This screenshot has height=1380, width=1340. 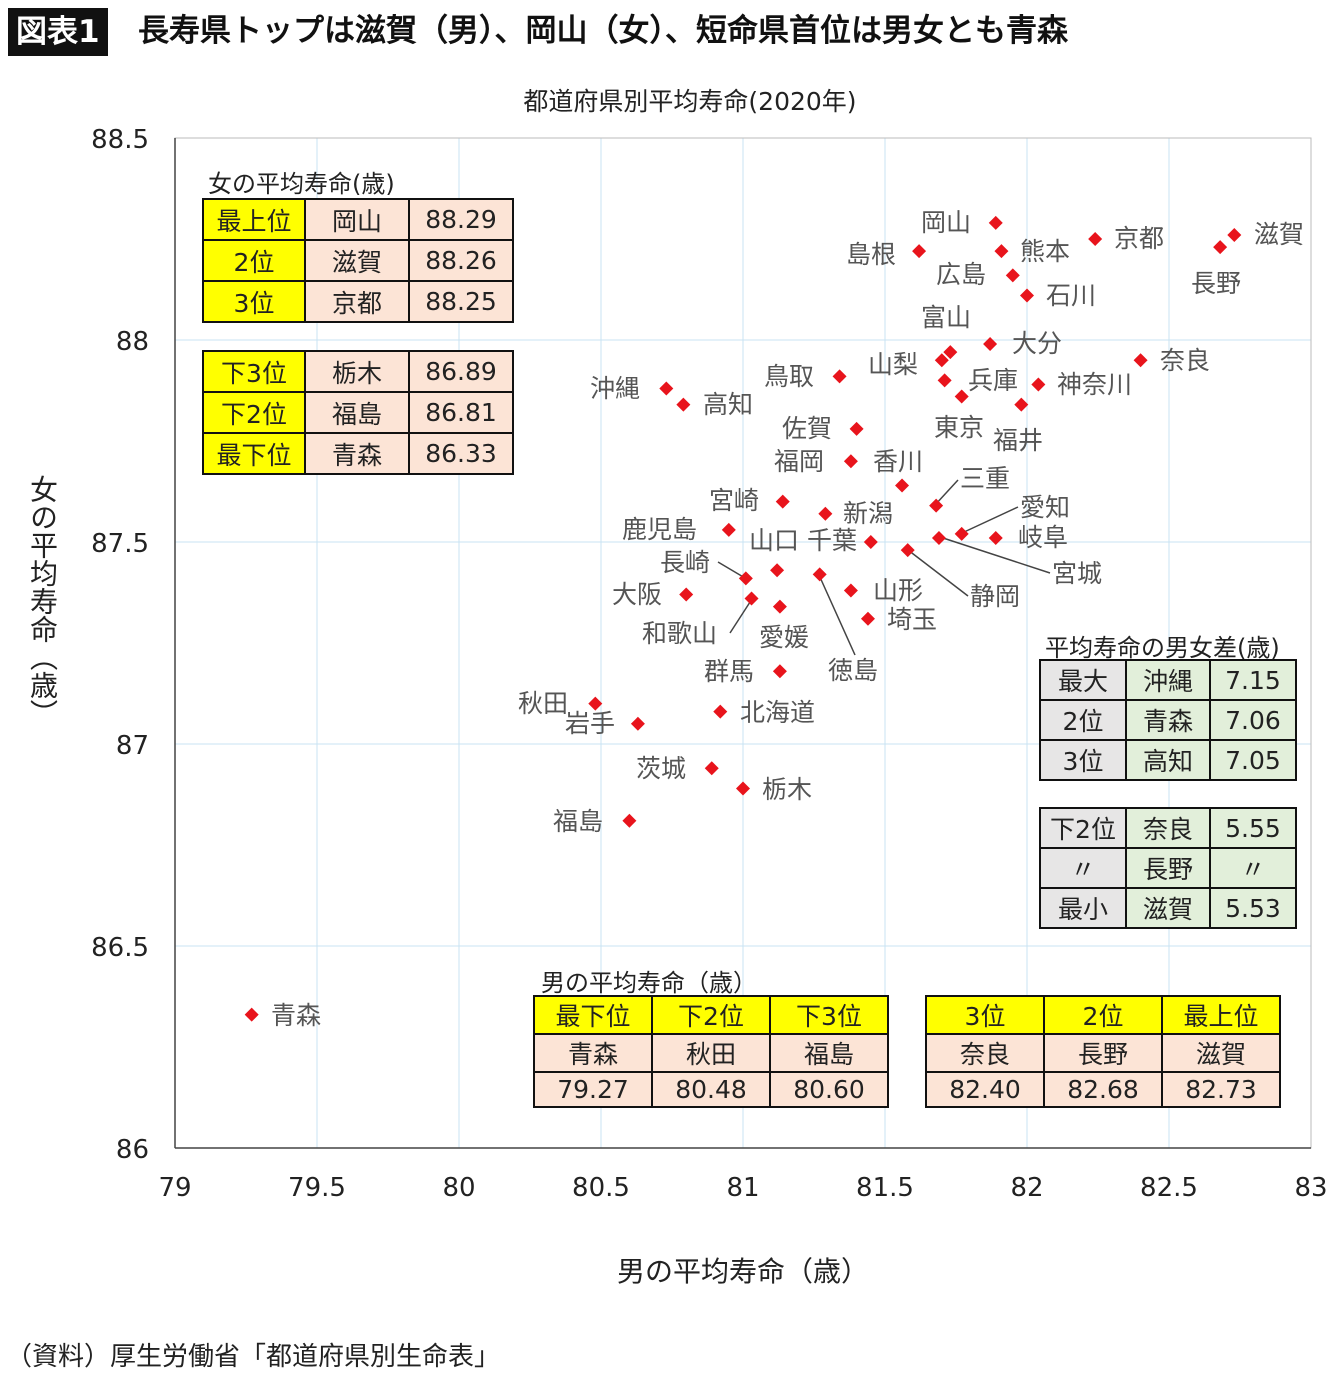 What do you see at coordinates (990, 344) in the screenshot?
I see `data-point-大分` at bounding box center [990, 344].